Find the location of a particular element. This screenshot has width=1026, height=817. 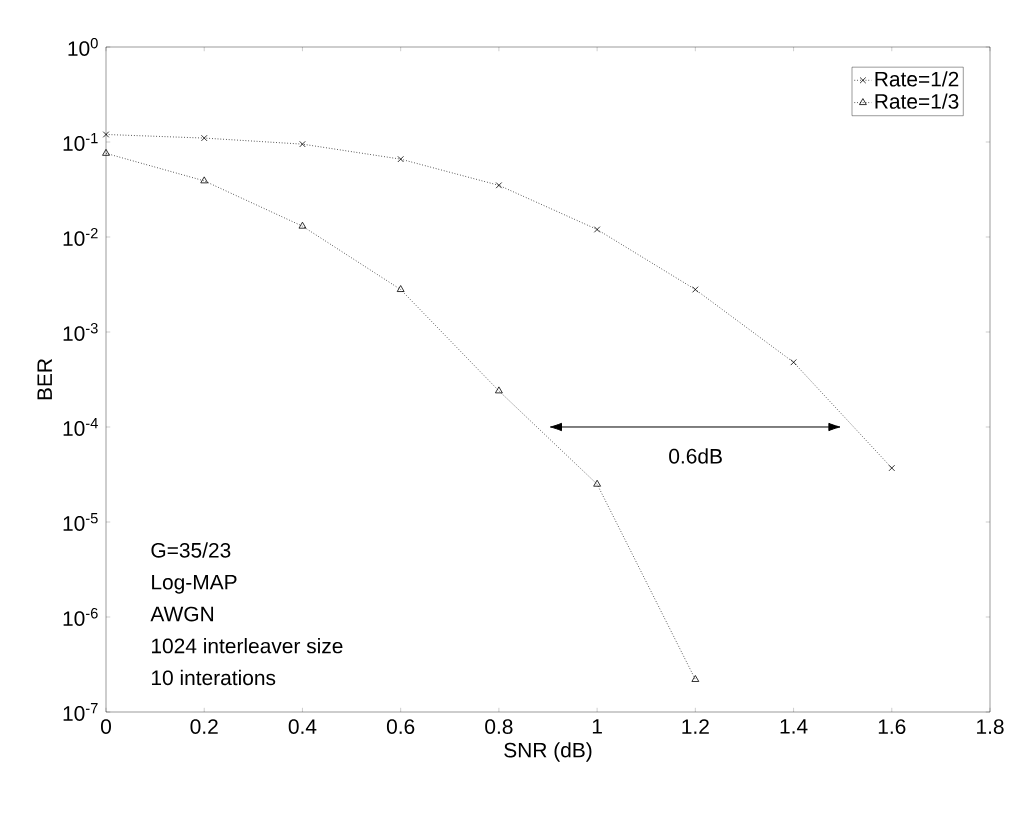

y-tick-label: 10$^{-5}$ is located at coordinates (80, 522).